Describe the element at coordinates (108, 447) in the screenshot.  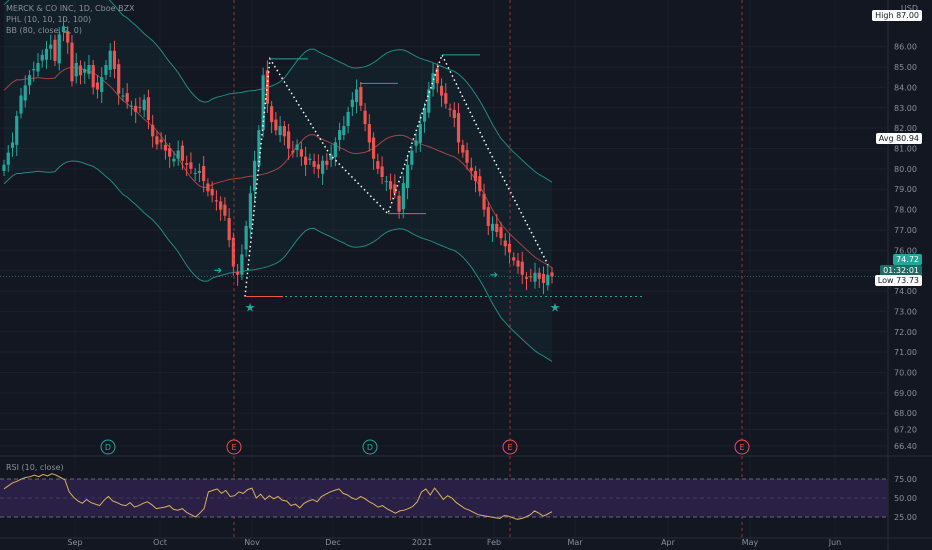
I see `event-letter: D` at that location.